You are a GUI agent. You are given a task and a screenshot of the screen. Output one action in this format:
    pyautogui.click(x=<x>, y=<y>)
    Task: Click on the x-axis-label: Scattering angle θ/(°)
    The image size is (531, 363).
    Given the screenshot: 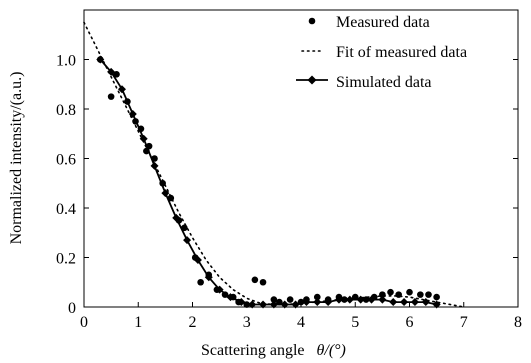 What is the action you would take?
    pyautogui.click(x=273, y=350)
    